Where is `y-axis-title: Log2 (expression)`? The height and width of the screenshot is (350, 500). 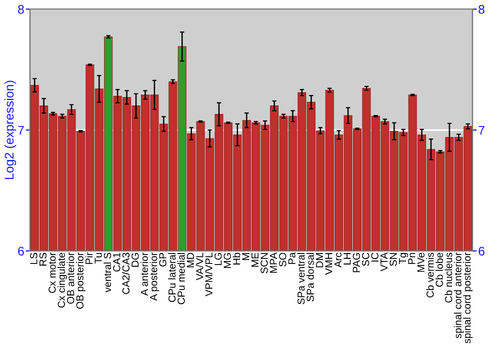
y-axis-title: Log2 (expression) is located at coordinates (10, 130).